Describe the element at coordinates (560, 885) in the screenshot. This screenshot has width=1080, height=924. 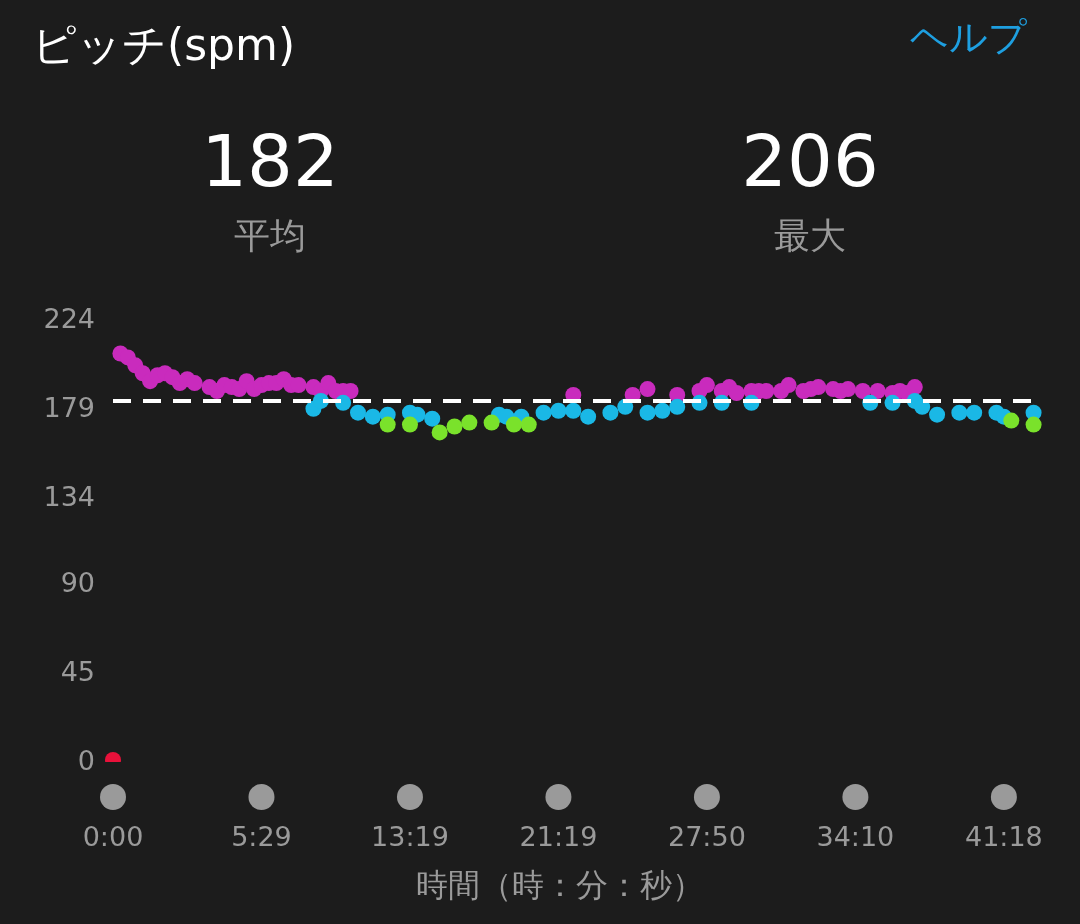
I see `x-axis-title: 時間（時：分：秒）` at that location.